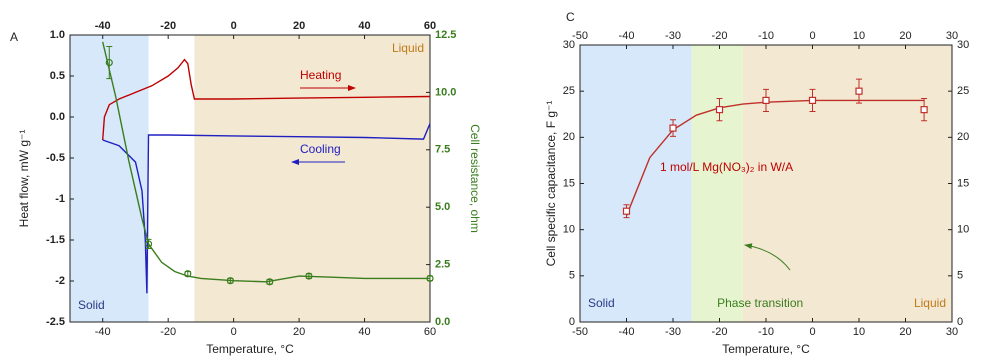  Describe the element at coordinates (24, 179) in the screenshot. I see `y-axis-label: Heat flow, mW g⁻¹` at that location.